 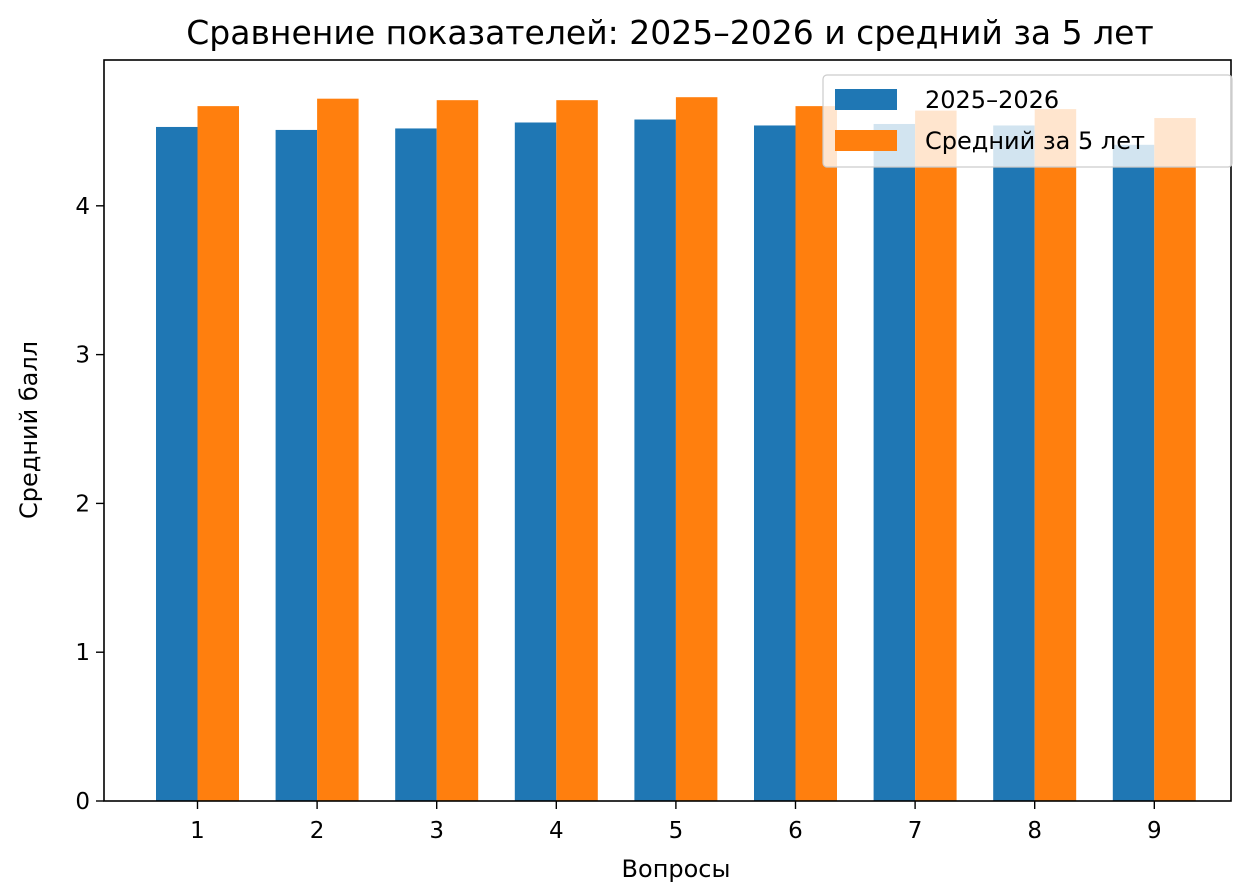 What do you see at coordinates (676, 831) in the screenshot?
I see `x-tick-label: 5` at bounding box center [676, 831].